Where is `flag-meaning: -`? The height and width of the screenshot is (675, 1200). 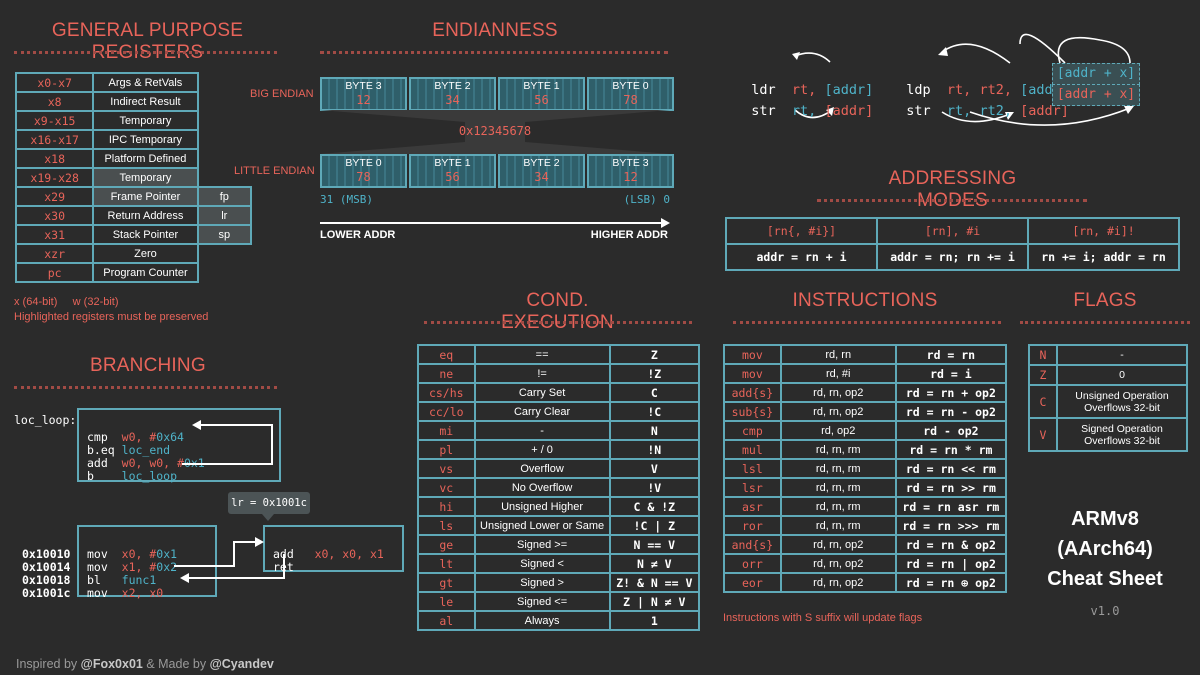
flag-meaning: - is located at coordinates (1122, 355).